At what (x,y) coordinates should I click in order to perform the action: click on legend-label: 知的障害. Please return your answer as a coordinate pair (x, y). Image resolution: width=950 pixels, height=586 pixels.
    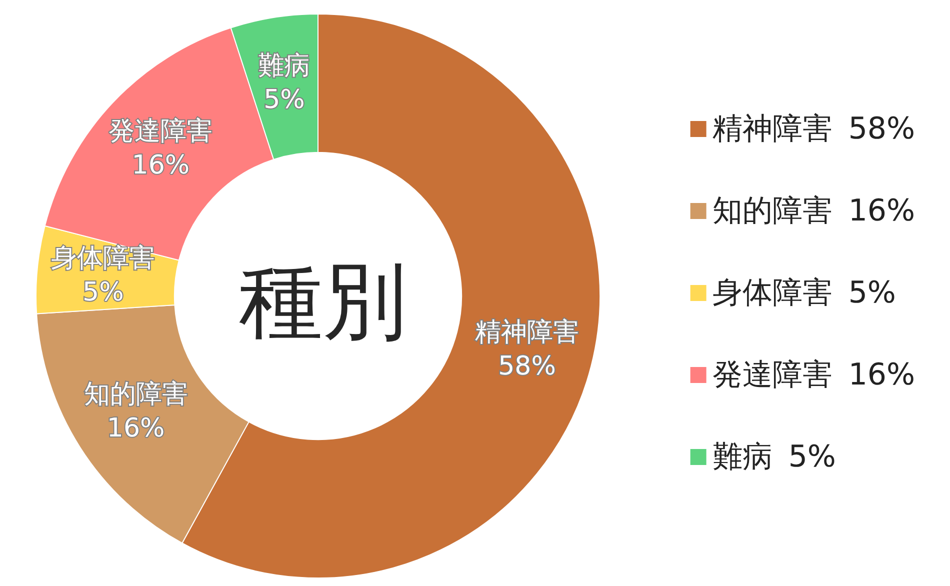
    Looking at the image, I should click on (772, 211).